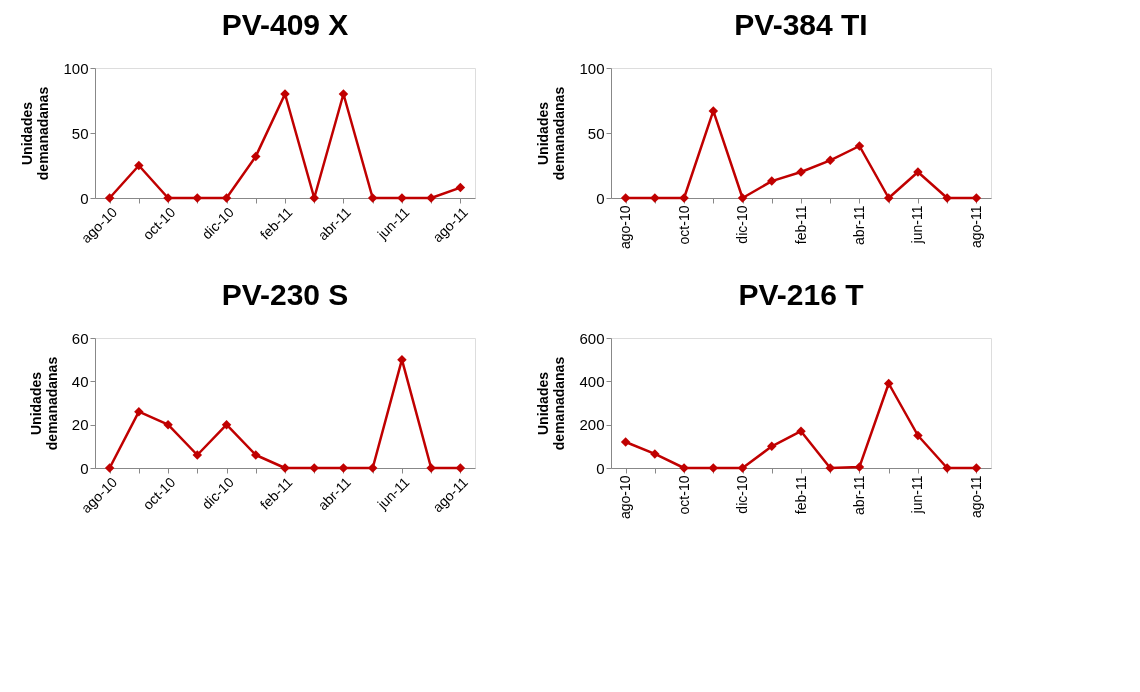 This screenshot has height=692, width=1140. I want to click on y-tick-label: 20, so click(80, 425).